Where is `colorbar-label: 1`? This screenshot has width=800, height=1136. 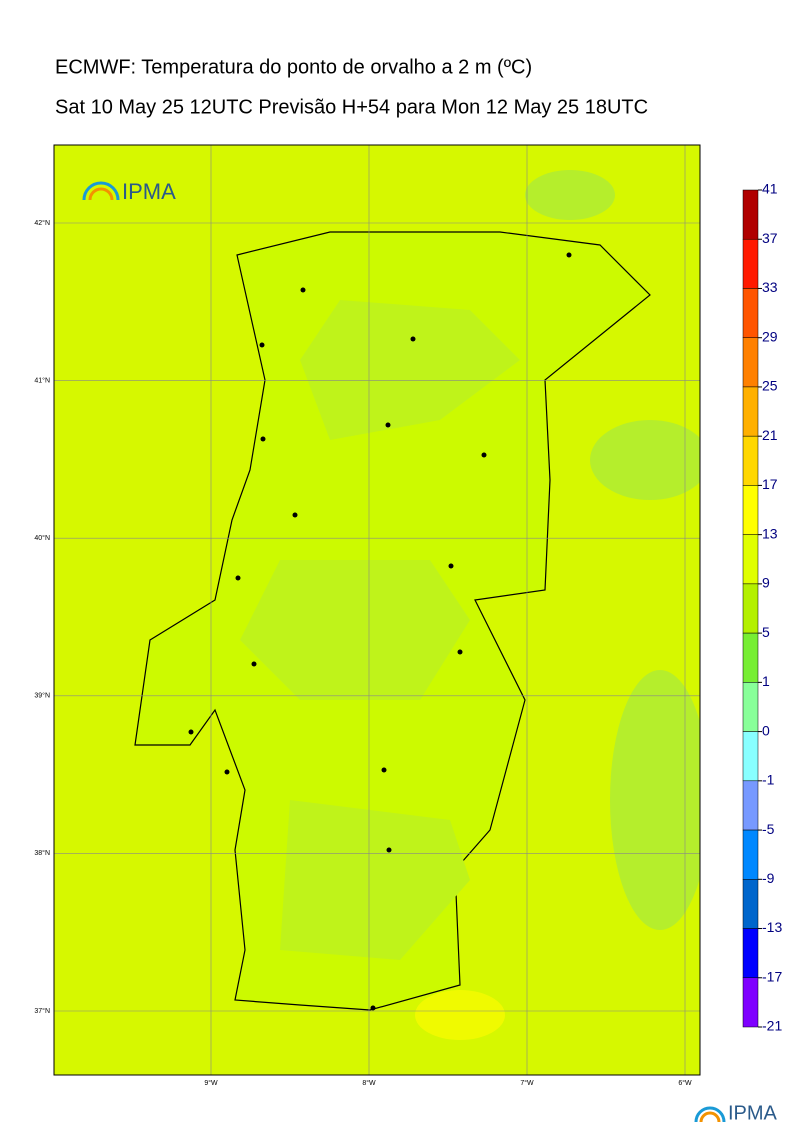 colorbar-label: 1 is located at coordinates (766, 681).